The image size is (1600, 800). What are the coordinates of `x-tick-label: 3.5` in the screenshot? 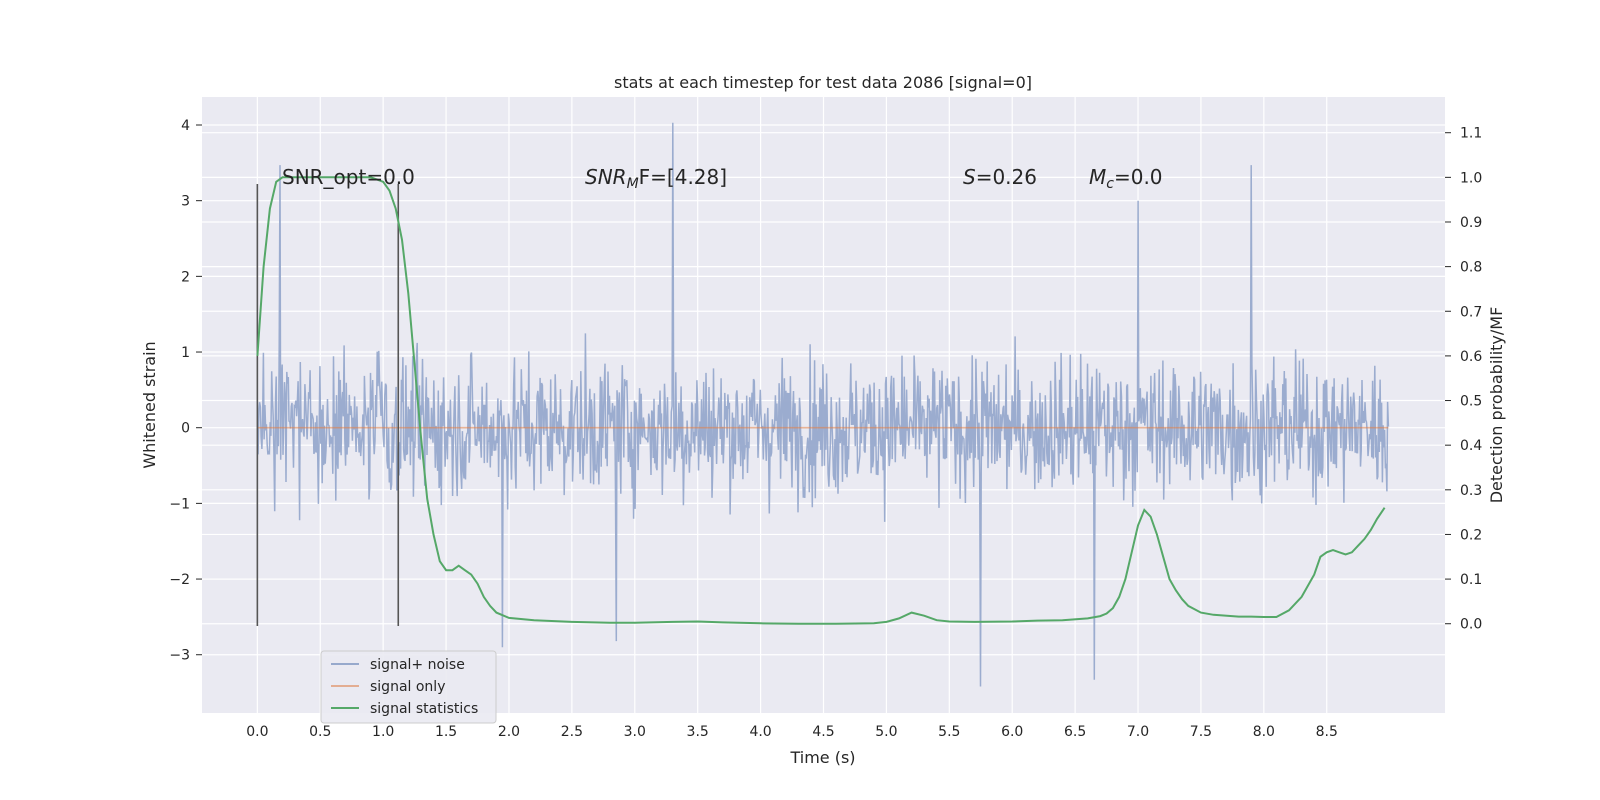 It's located at (698, 732).